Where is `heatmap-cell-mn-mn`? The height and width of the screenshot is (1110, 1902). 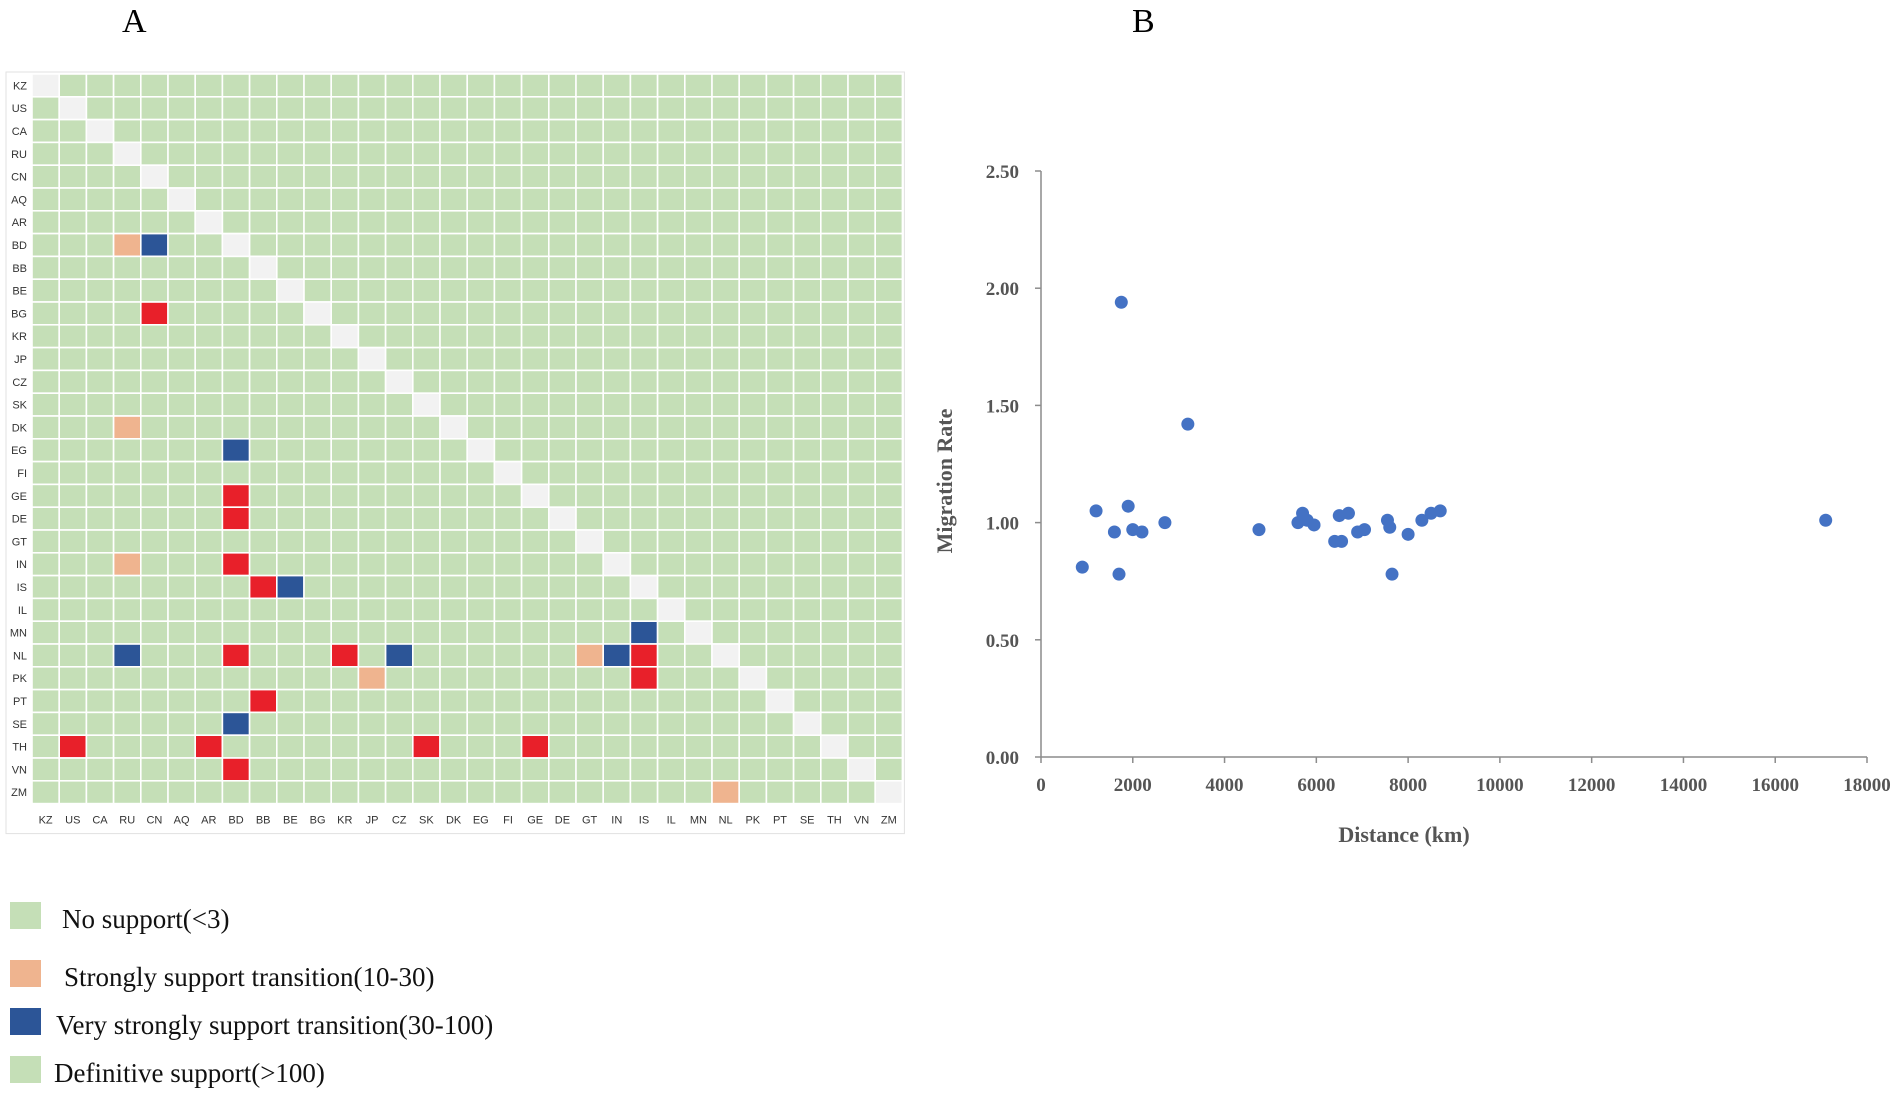 heatmap-cell-mn-mn is located at coordinates (698, 632).